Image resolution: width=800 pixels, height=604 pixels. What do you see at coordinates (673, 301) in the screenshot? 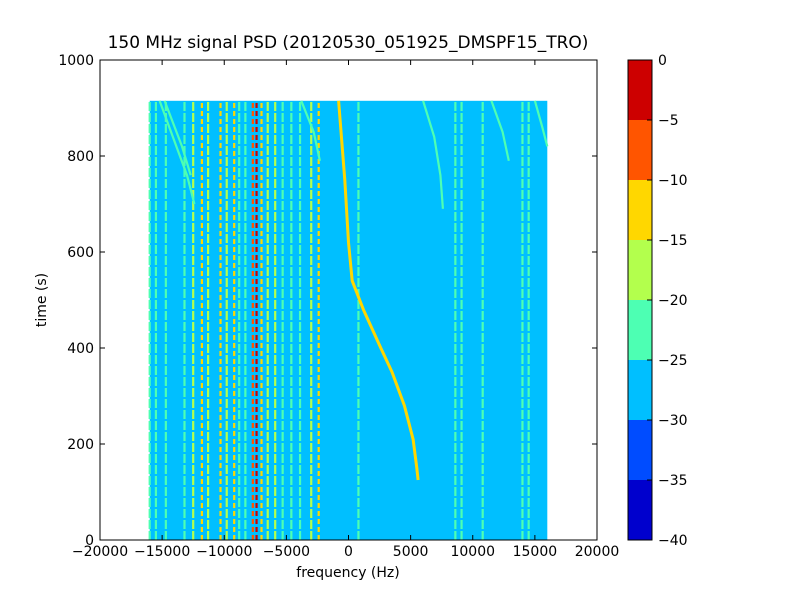
I see `colorbar-tick-label: −20` at bounding box center [673, 301].